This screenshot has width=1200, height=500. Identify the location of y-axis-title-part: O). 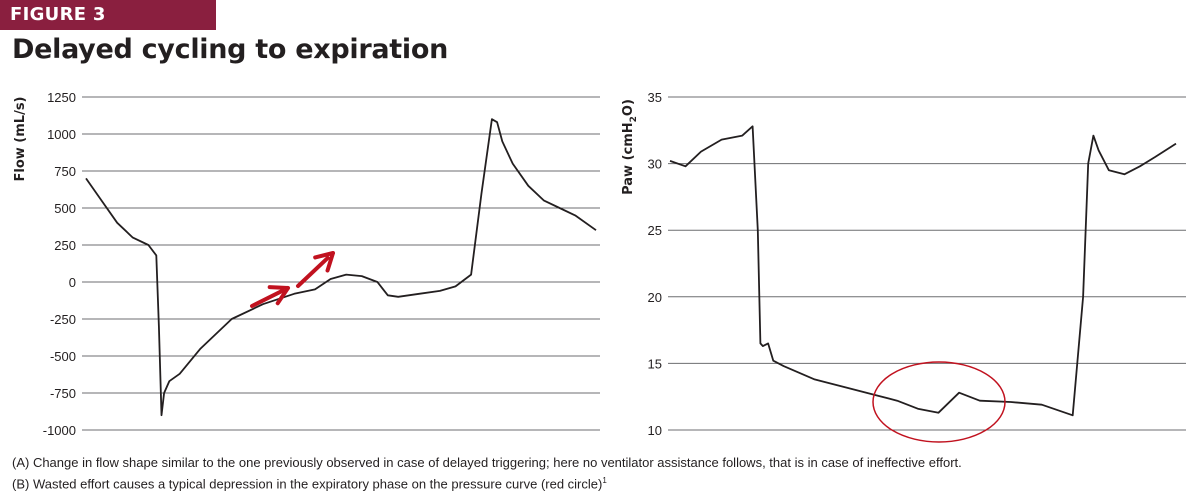
(628, 107).